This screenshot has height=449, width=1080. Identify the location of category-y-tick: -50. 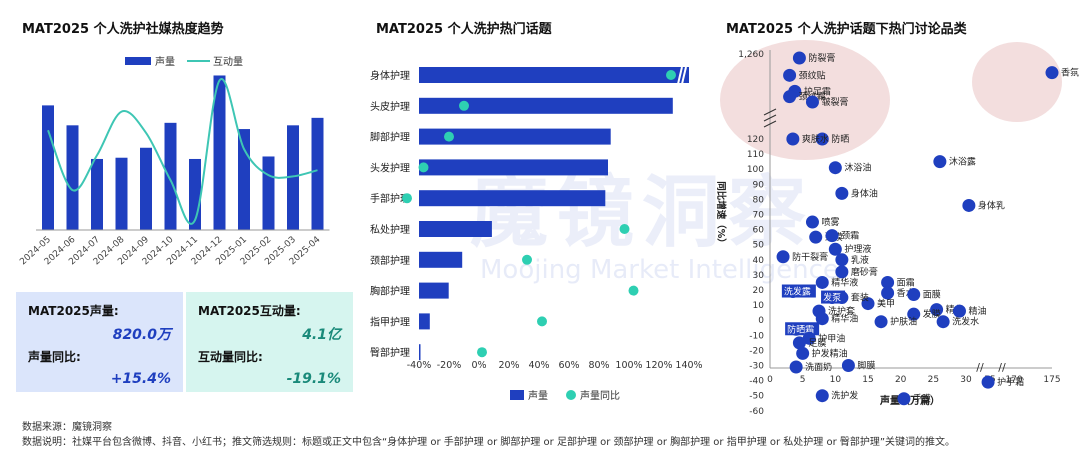
(756, 397).